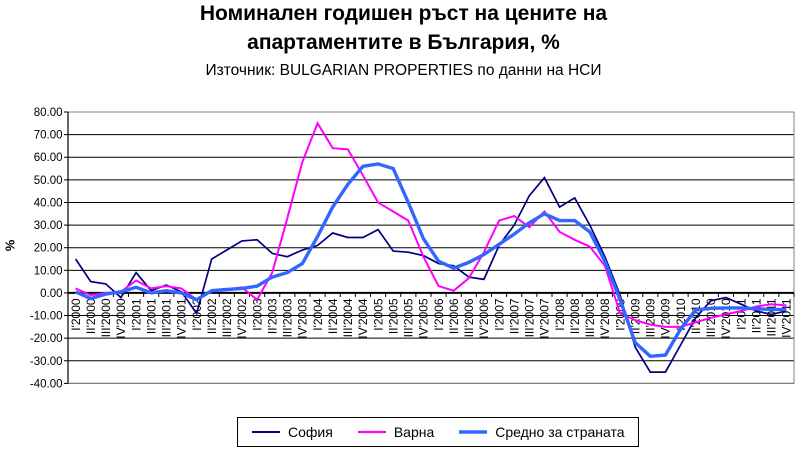 The image size is (807, 459). I want to click on x-tick-label: II'2005, so click(393, 316).